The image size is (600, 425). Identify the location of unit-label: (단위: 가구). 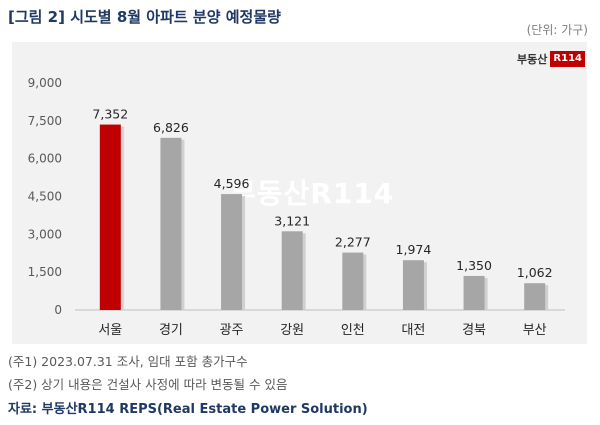
(557, 30).